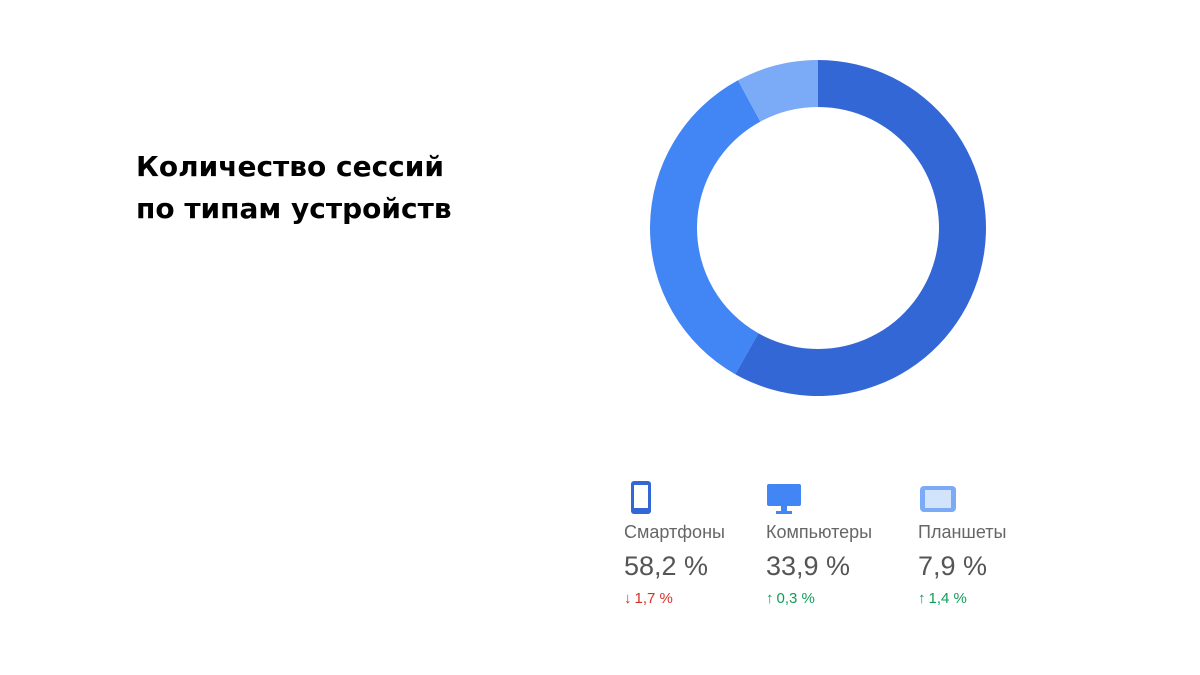  Describe the element at coordinates (699, 598) in the screenshot. I see `legend-change-smartphones: ↓ 1,7 %` at that location.